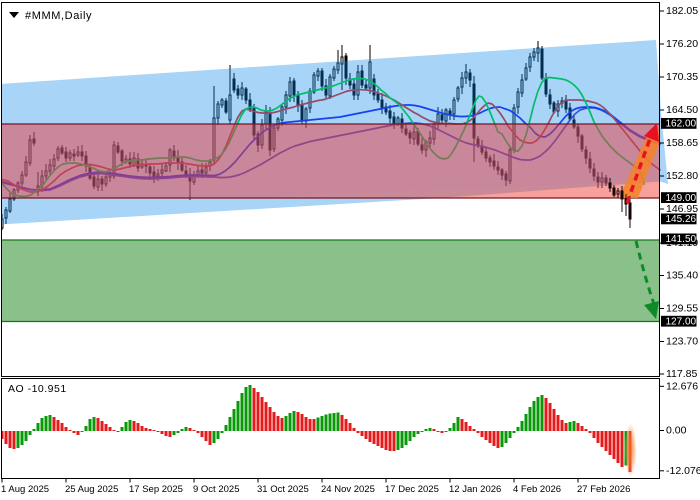  What do you see at coordinates (682, 209) in the screenshot?
I see `svg-text: 146.95` at bounding box center [682, 209].